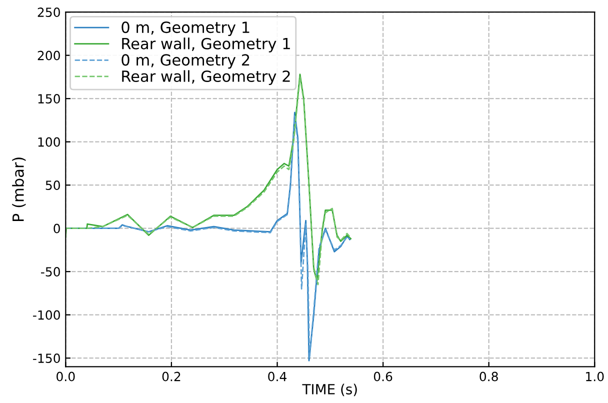  What do you see at coordinates (49, 142) in the screenshot?
I see `y-tick-label: 100` at bounding box center [49, 142].